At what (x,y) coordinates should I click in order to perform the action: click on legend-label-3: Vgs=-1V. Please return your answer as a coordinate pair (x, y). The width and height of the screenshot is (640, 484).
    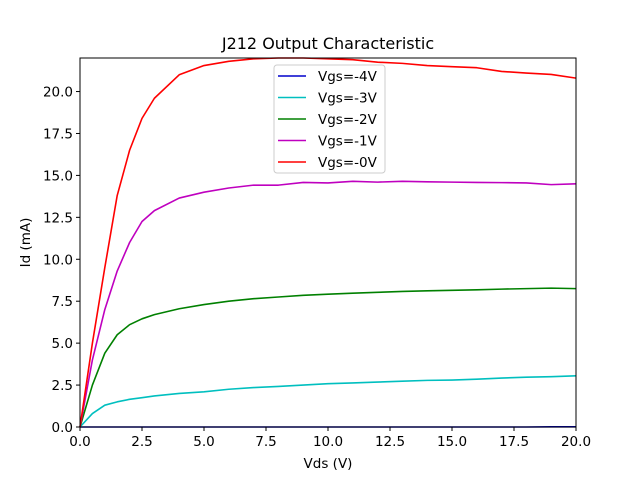
    Looking at the image, I should click on (348, 142).